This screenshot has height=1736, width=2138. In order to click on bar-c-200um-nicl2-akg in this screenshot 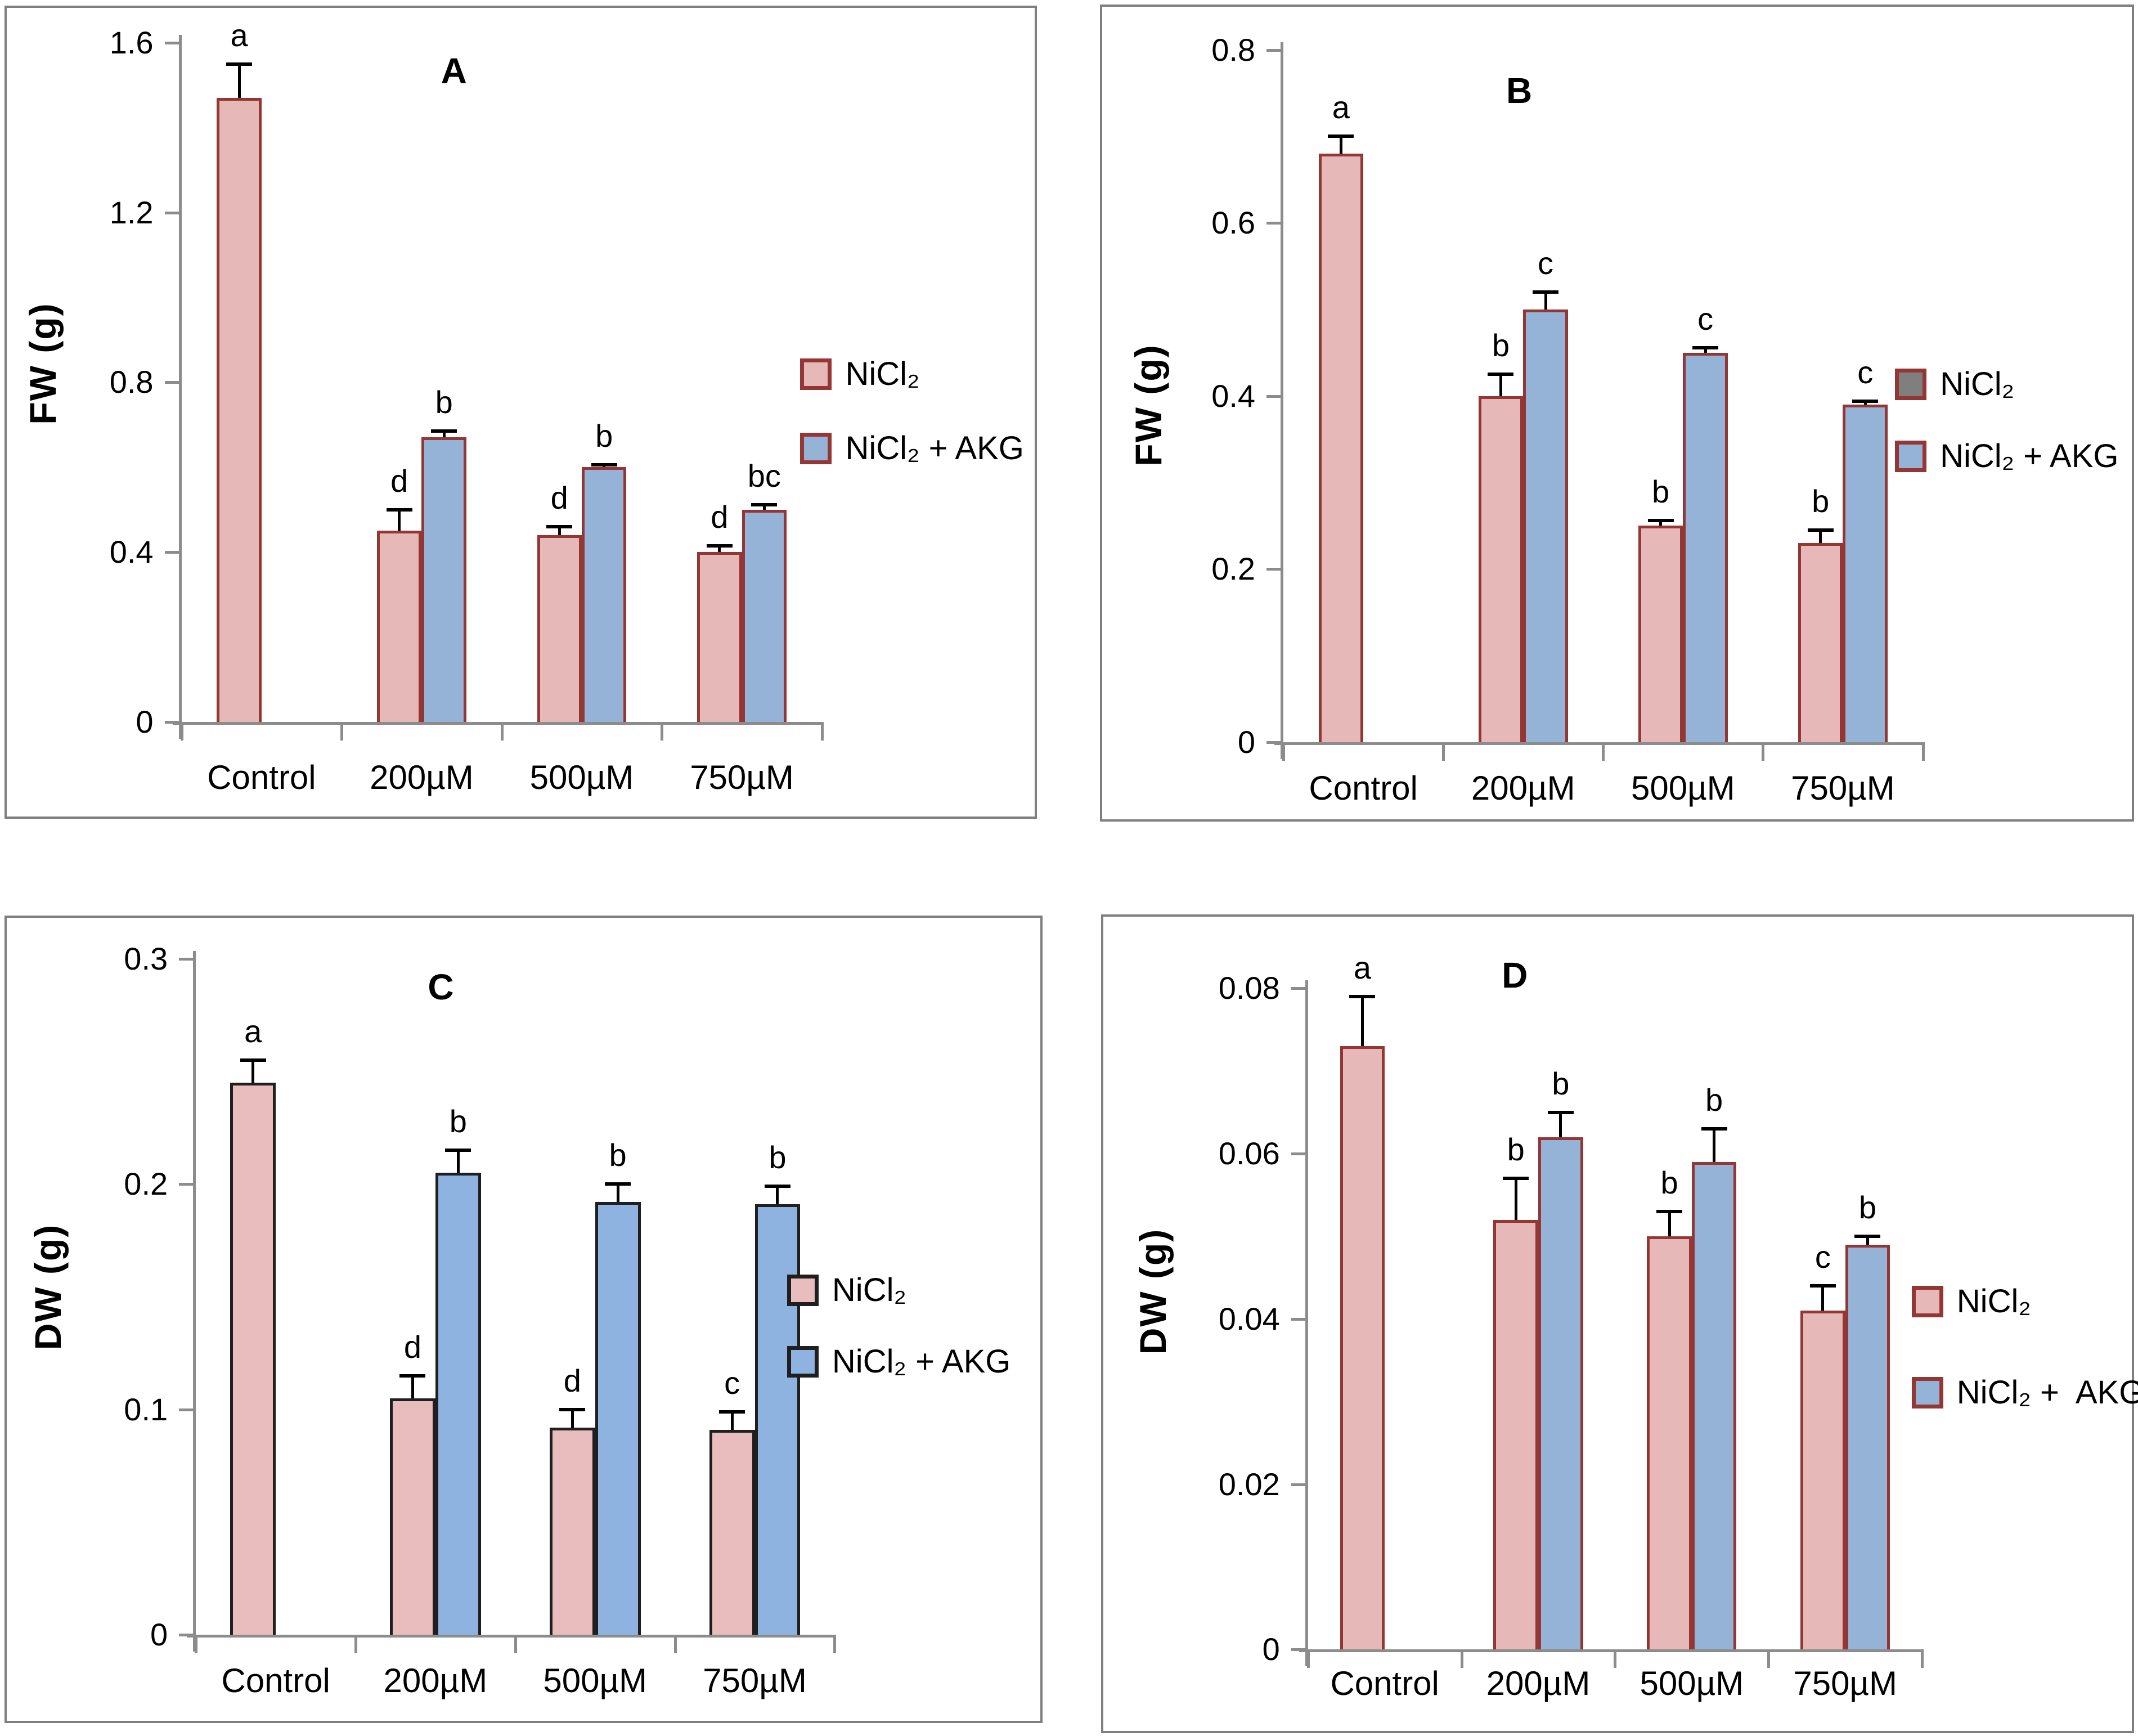, I will do `click(458, 1404)`.